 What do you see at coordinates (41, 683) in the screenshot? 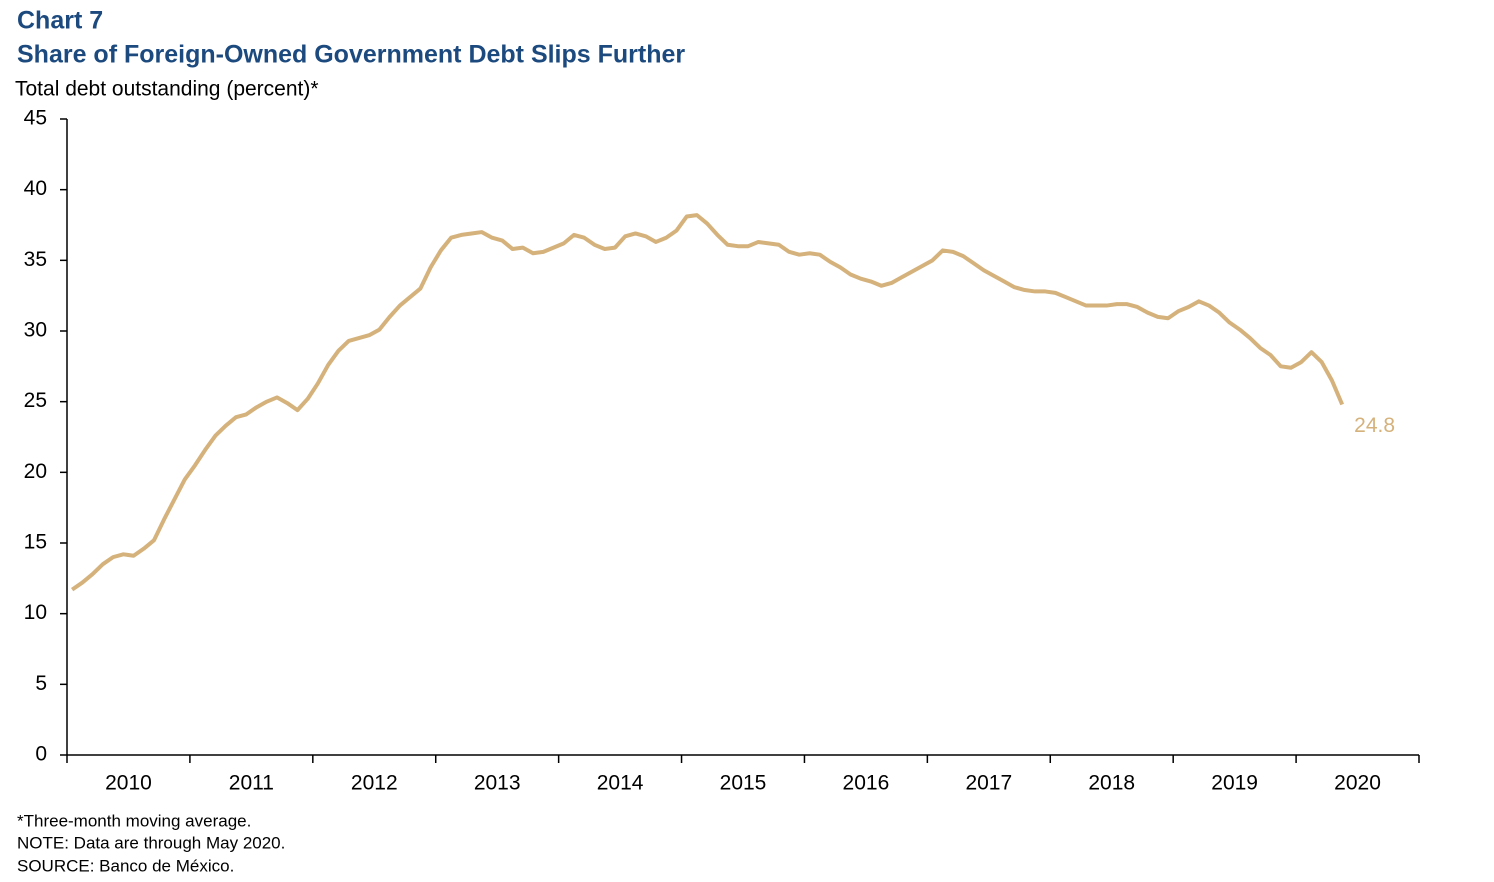
I see `y-tick-label: 5` at bounding box center [41, 683].